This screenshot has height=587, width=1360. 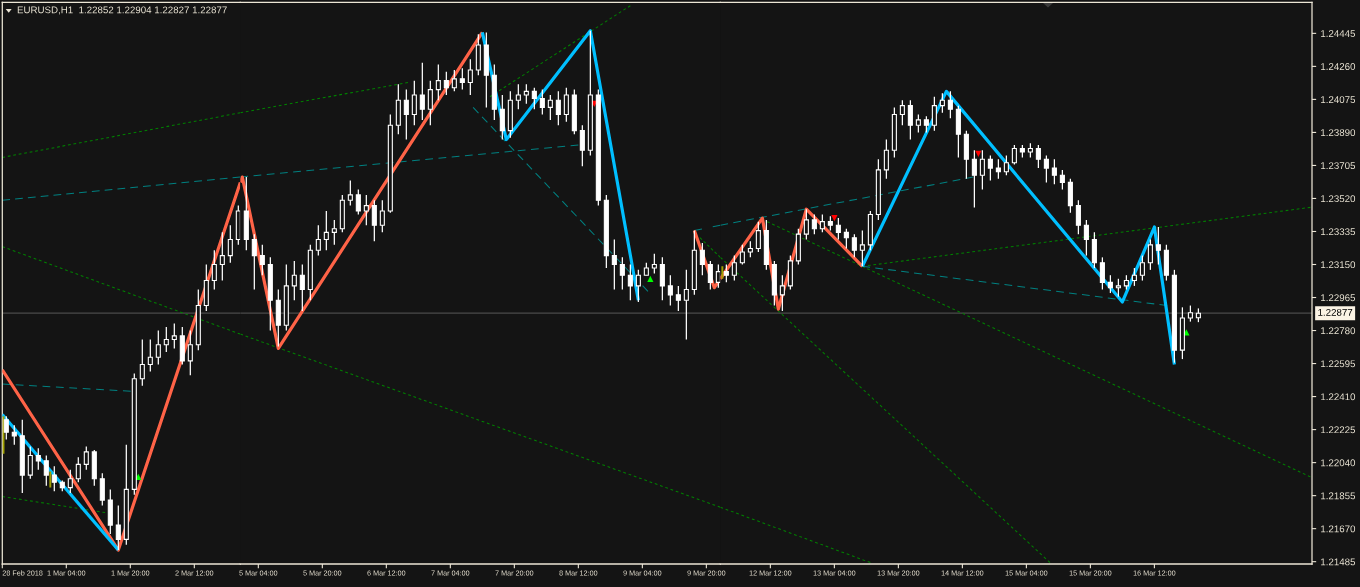 What do you see at coordinates (1338, 496) in the screenshot?
I see `y-tick-label: 1.21855` at bounding box center [1338, 496].